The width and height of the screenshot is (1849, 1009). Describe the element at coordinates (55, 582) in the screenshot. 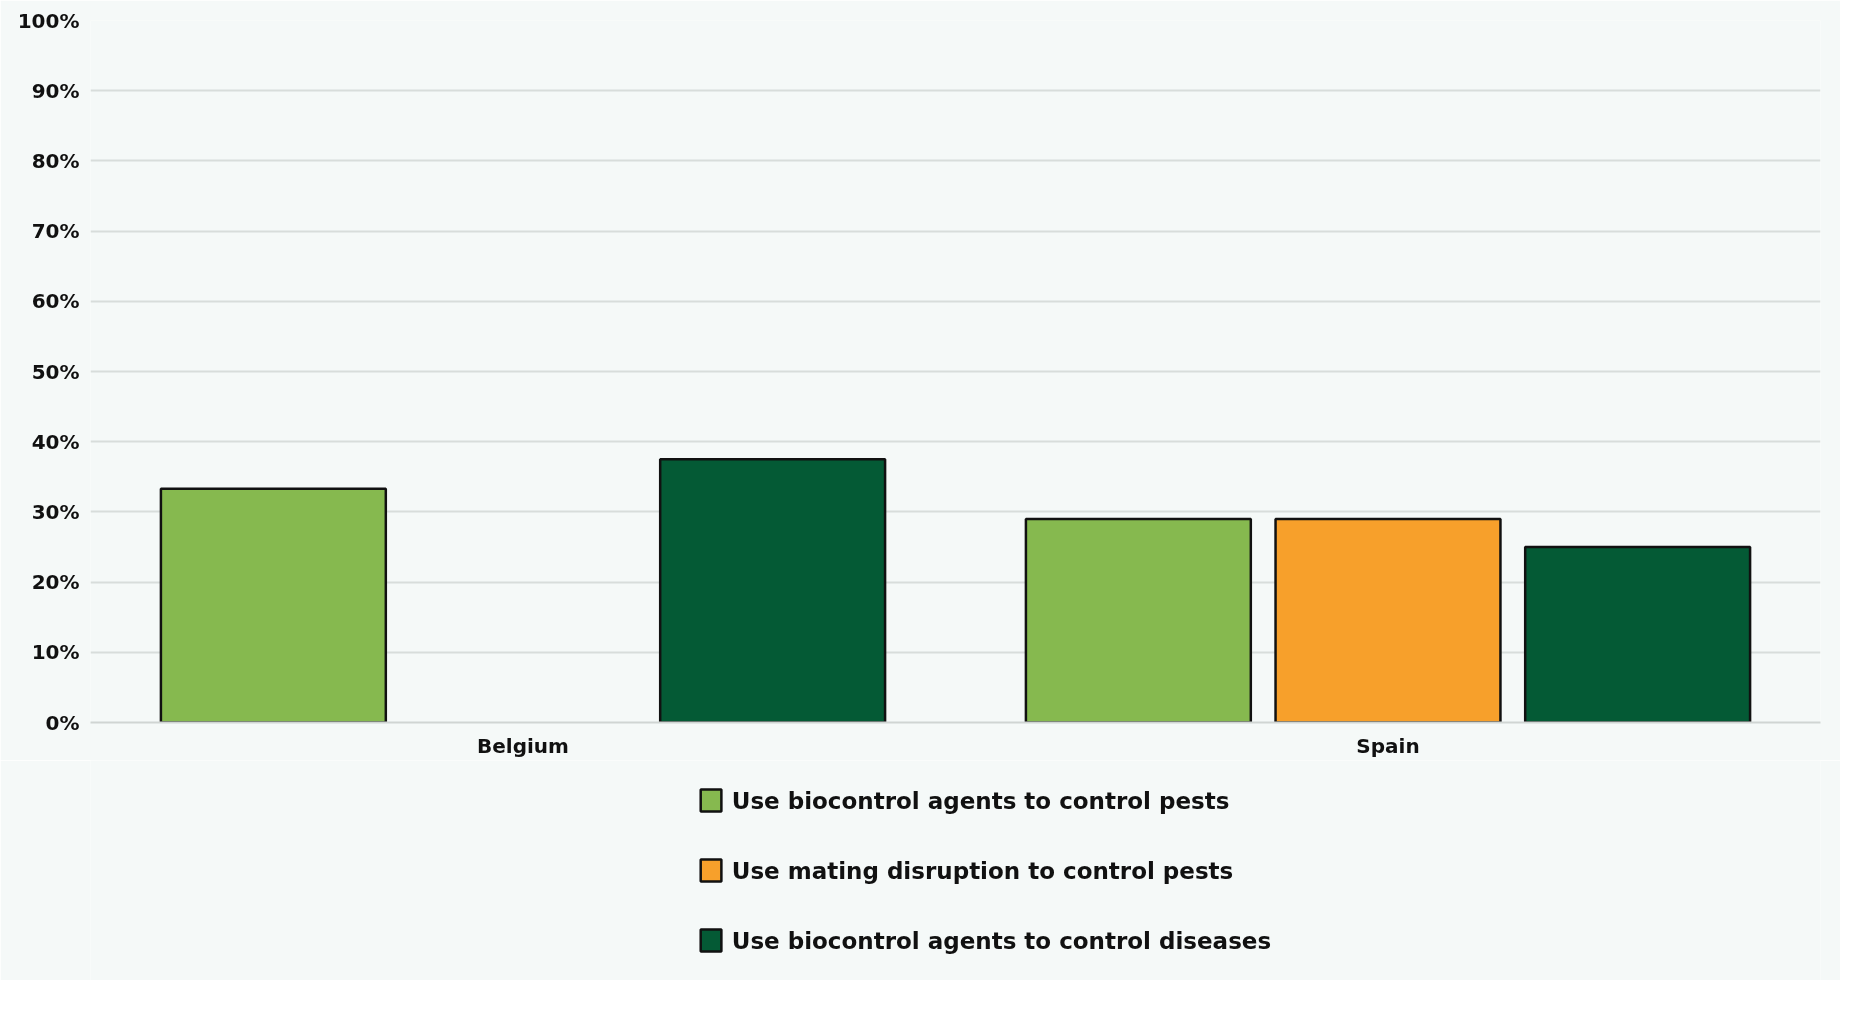

I see `y-tick-label: 20%` at that location.